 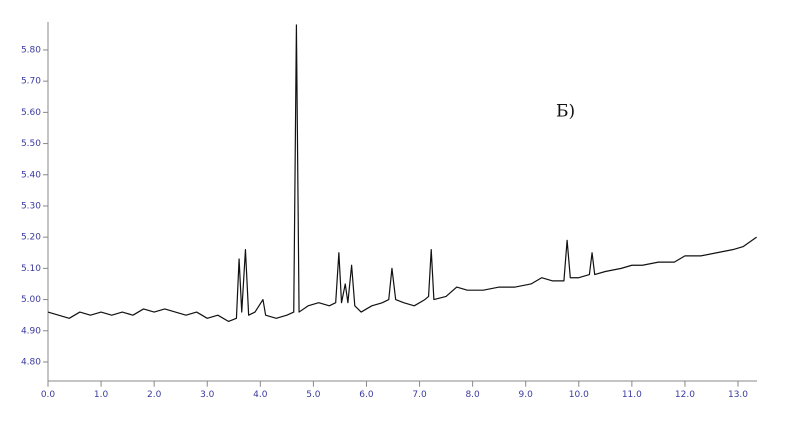 I want to click on y-tick-label: 5.20, so click(x=31, y=238).